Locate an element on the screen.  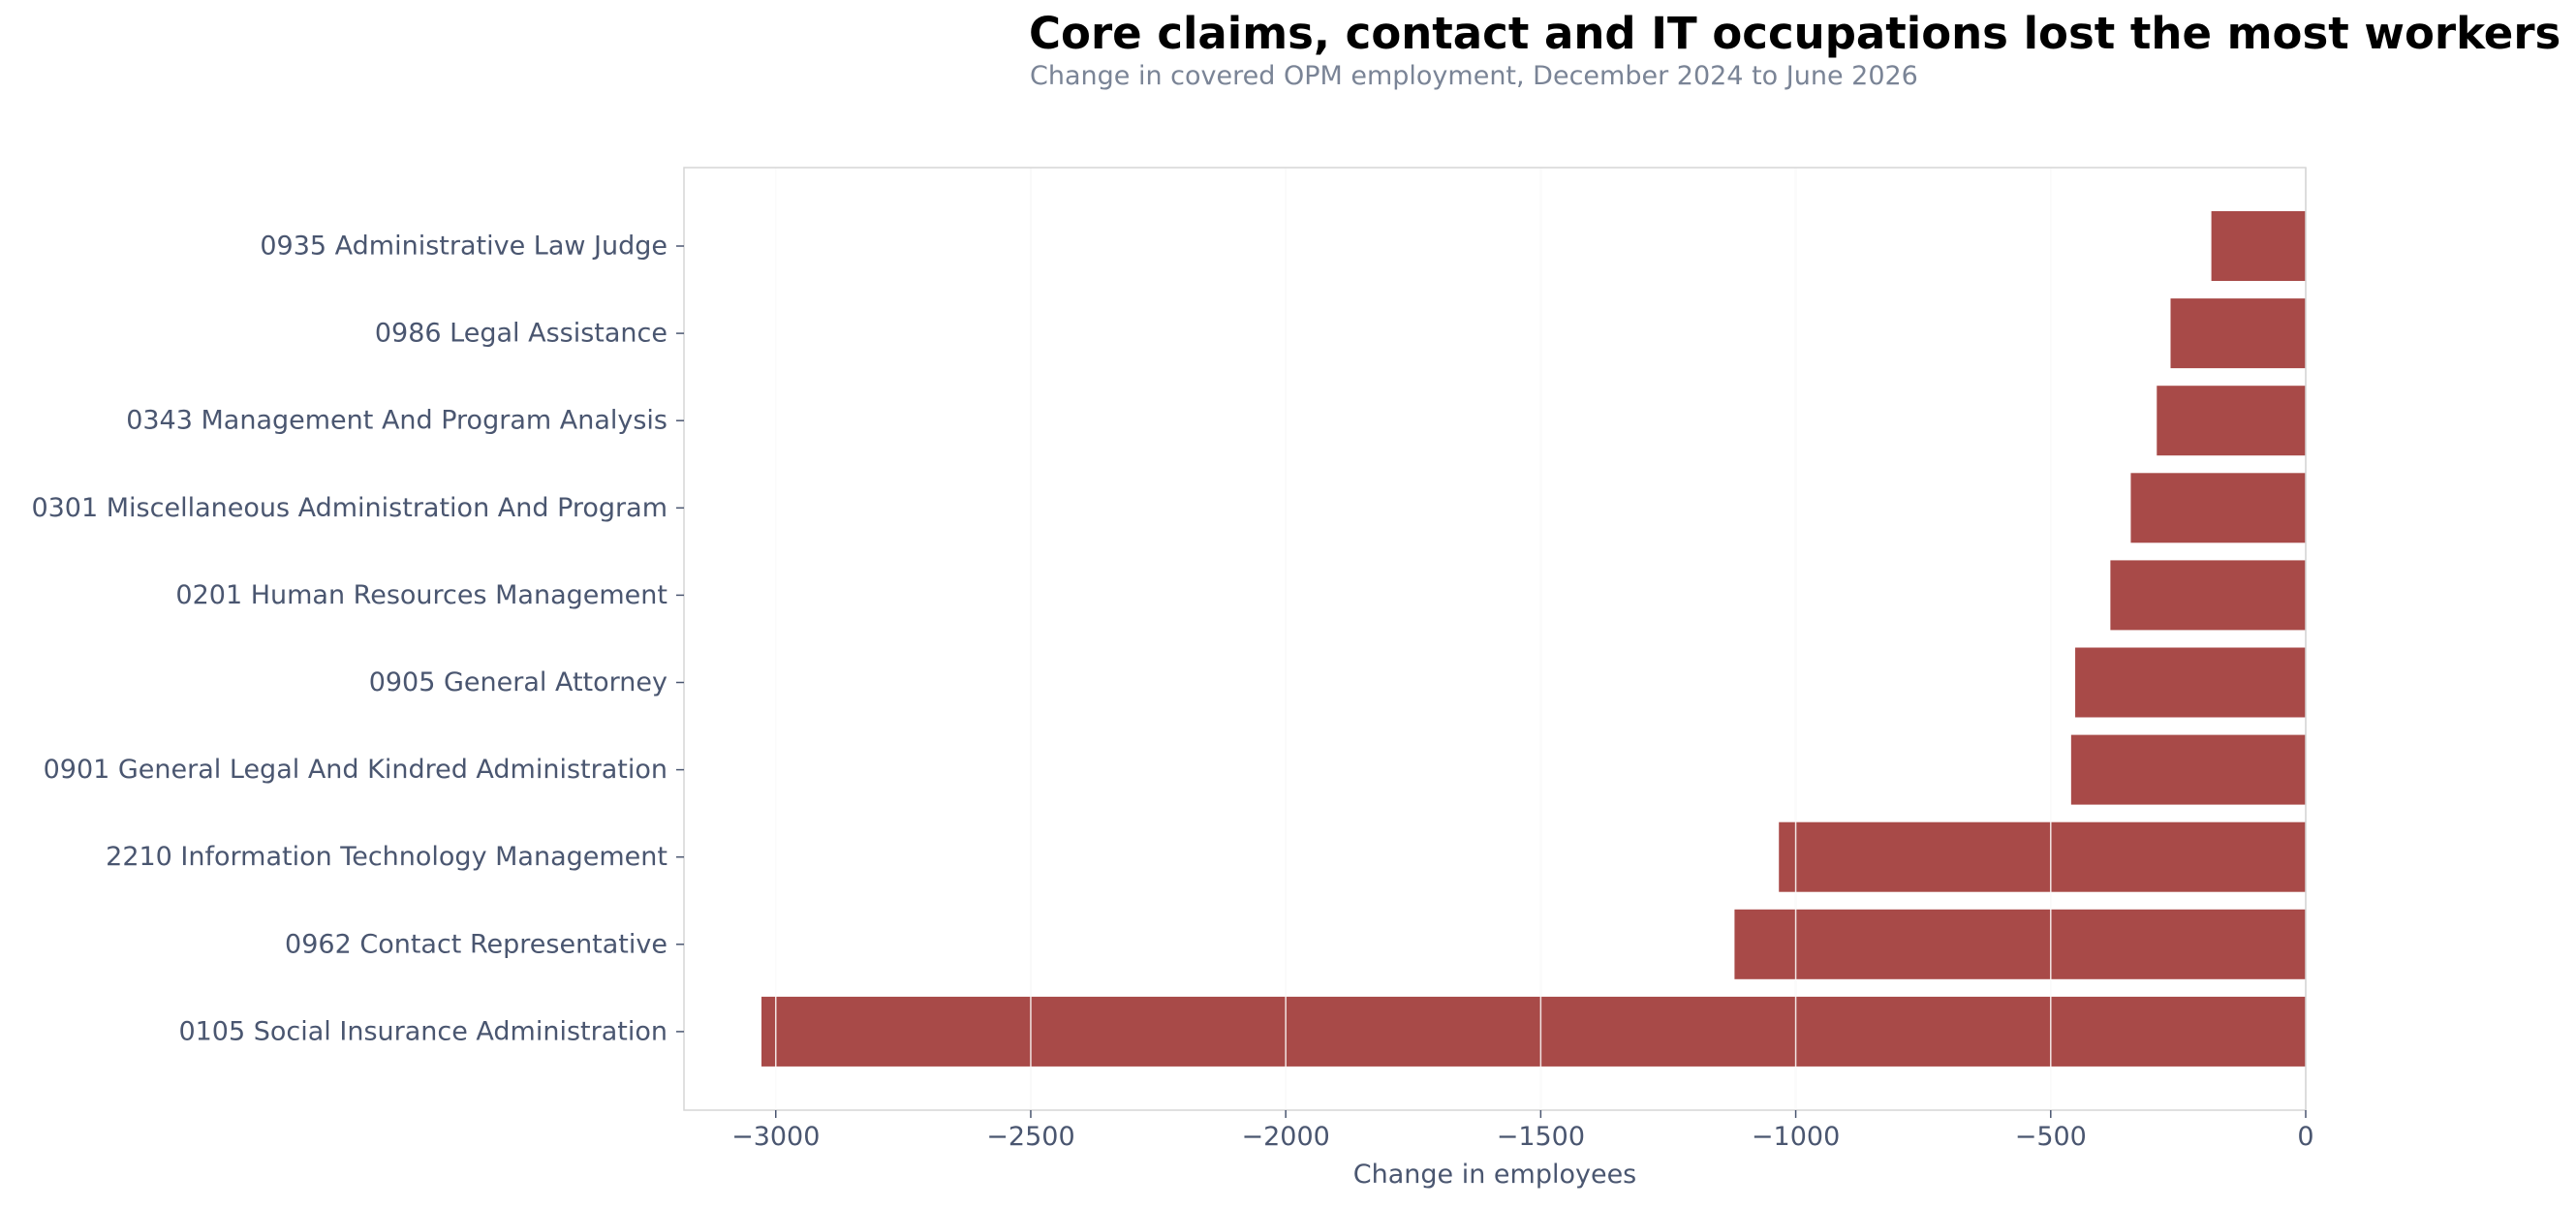
x-tick-label: −1000 is located at coordinates (1796, 1137).